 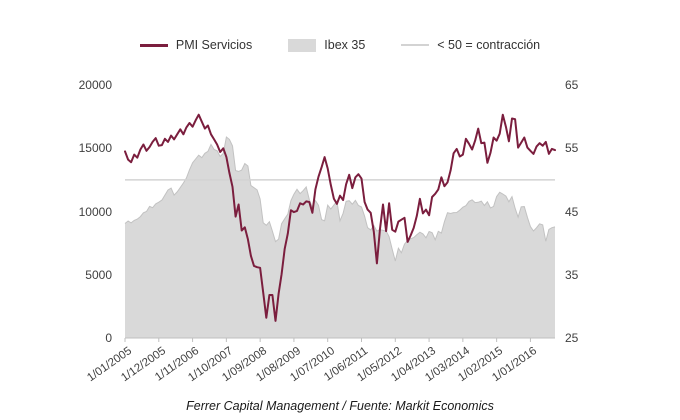 I want to click on legend-label-pmi: PMI Servicios, so click(x=214, y=45).